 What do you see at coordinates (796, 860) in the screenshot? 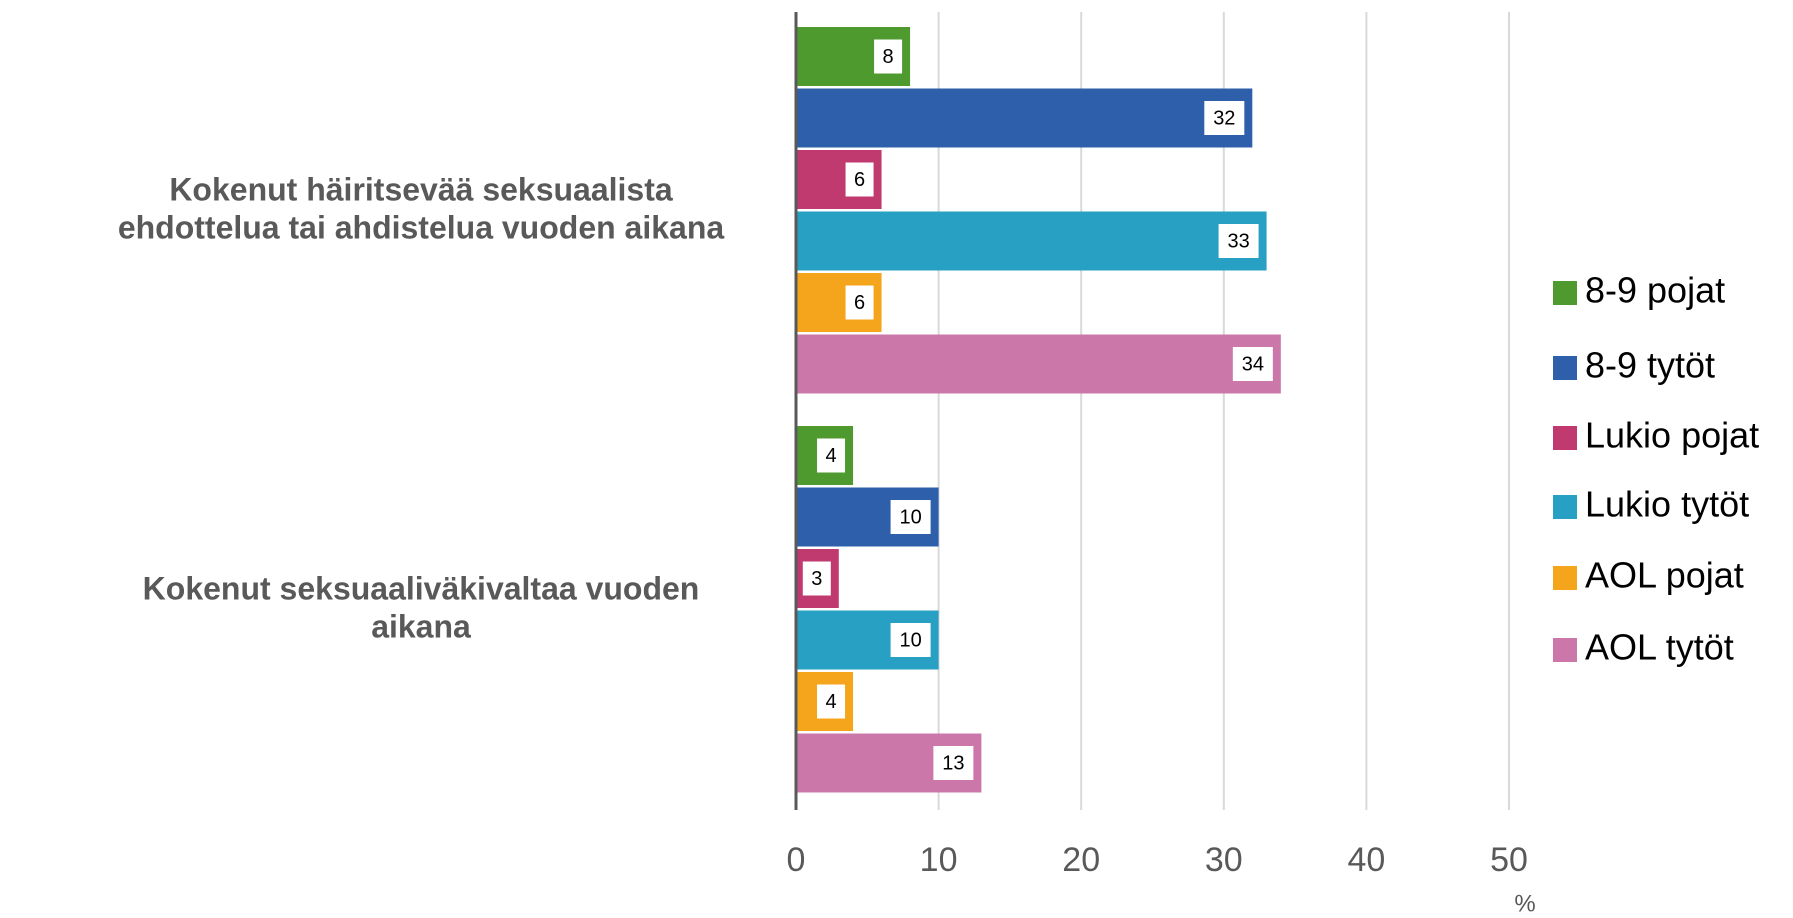
I see `x-tick-label: 0` at bounding box center [796, 860].